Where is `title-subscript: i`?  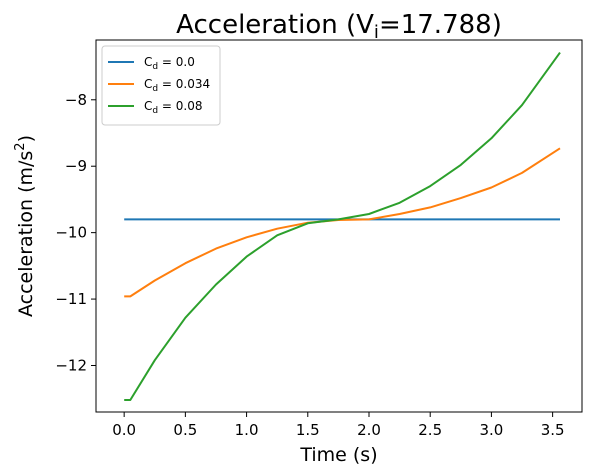
title-subscript: i is located at coordinates (376, 32).